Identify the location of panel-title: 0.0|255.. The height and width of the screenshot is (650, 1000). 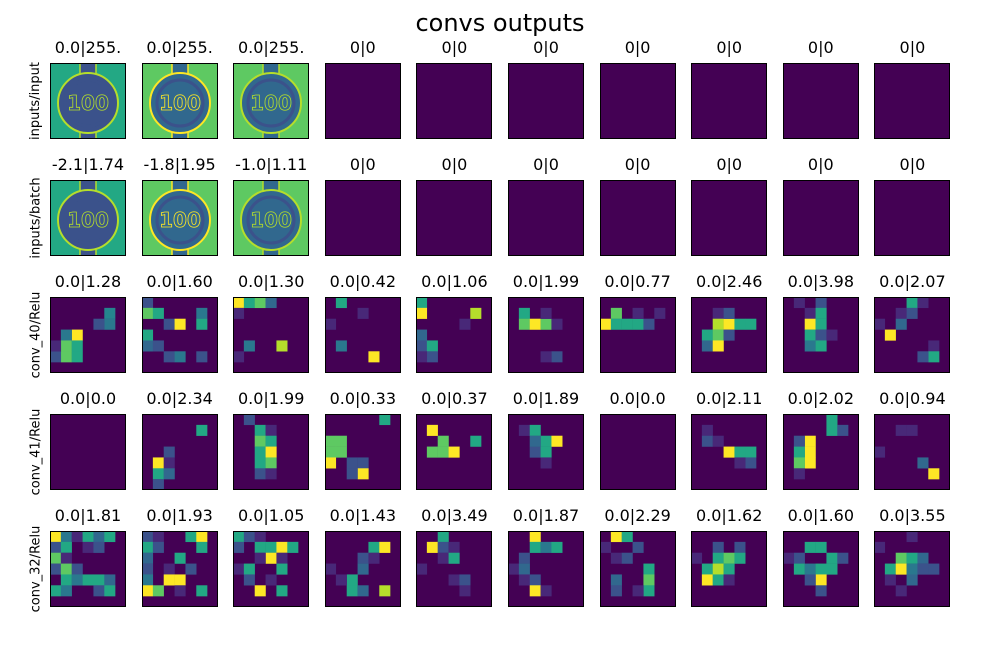
(271, 47).